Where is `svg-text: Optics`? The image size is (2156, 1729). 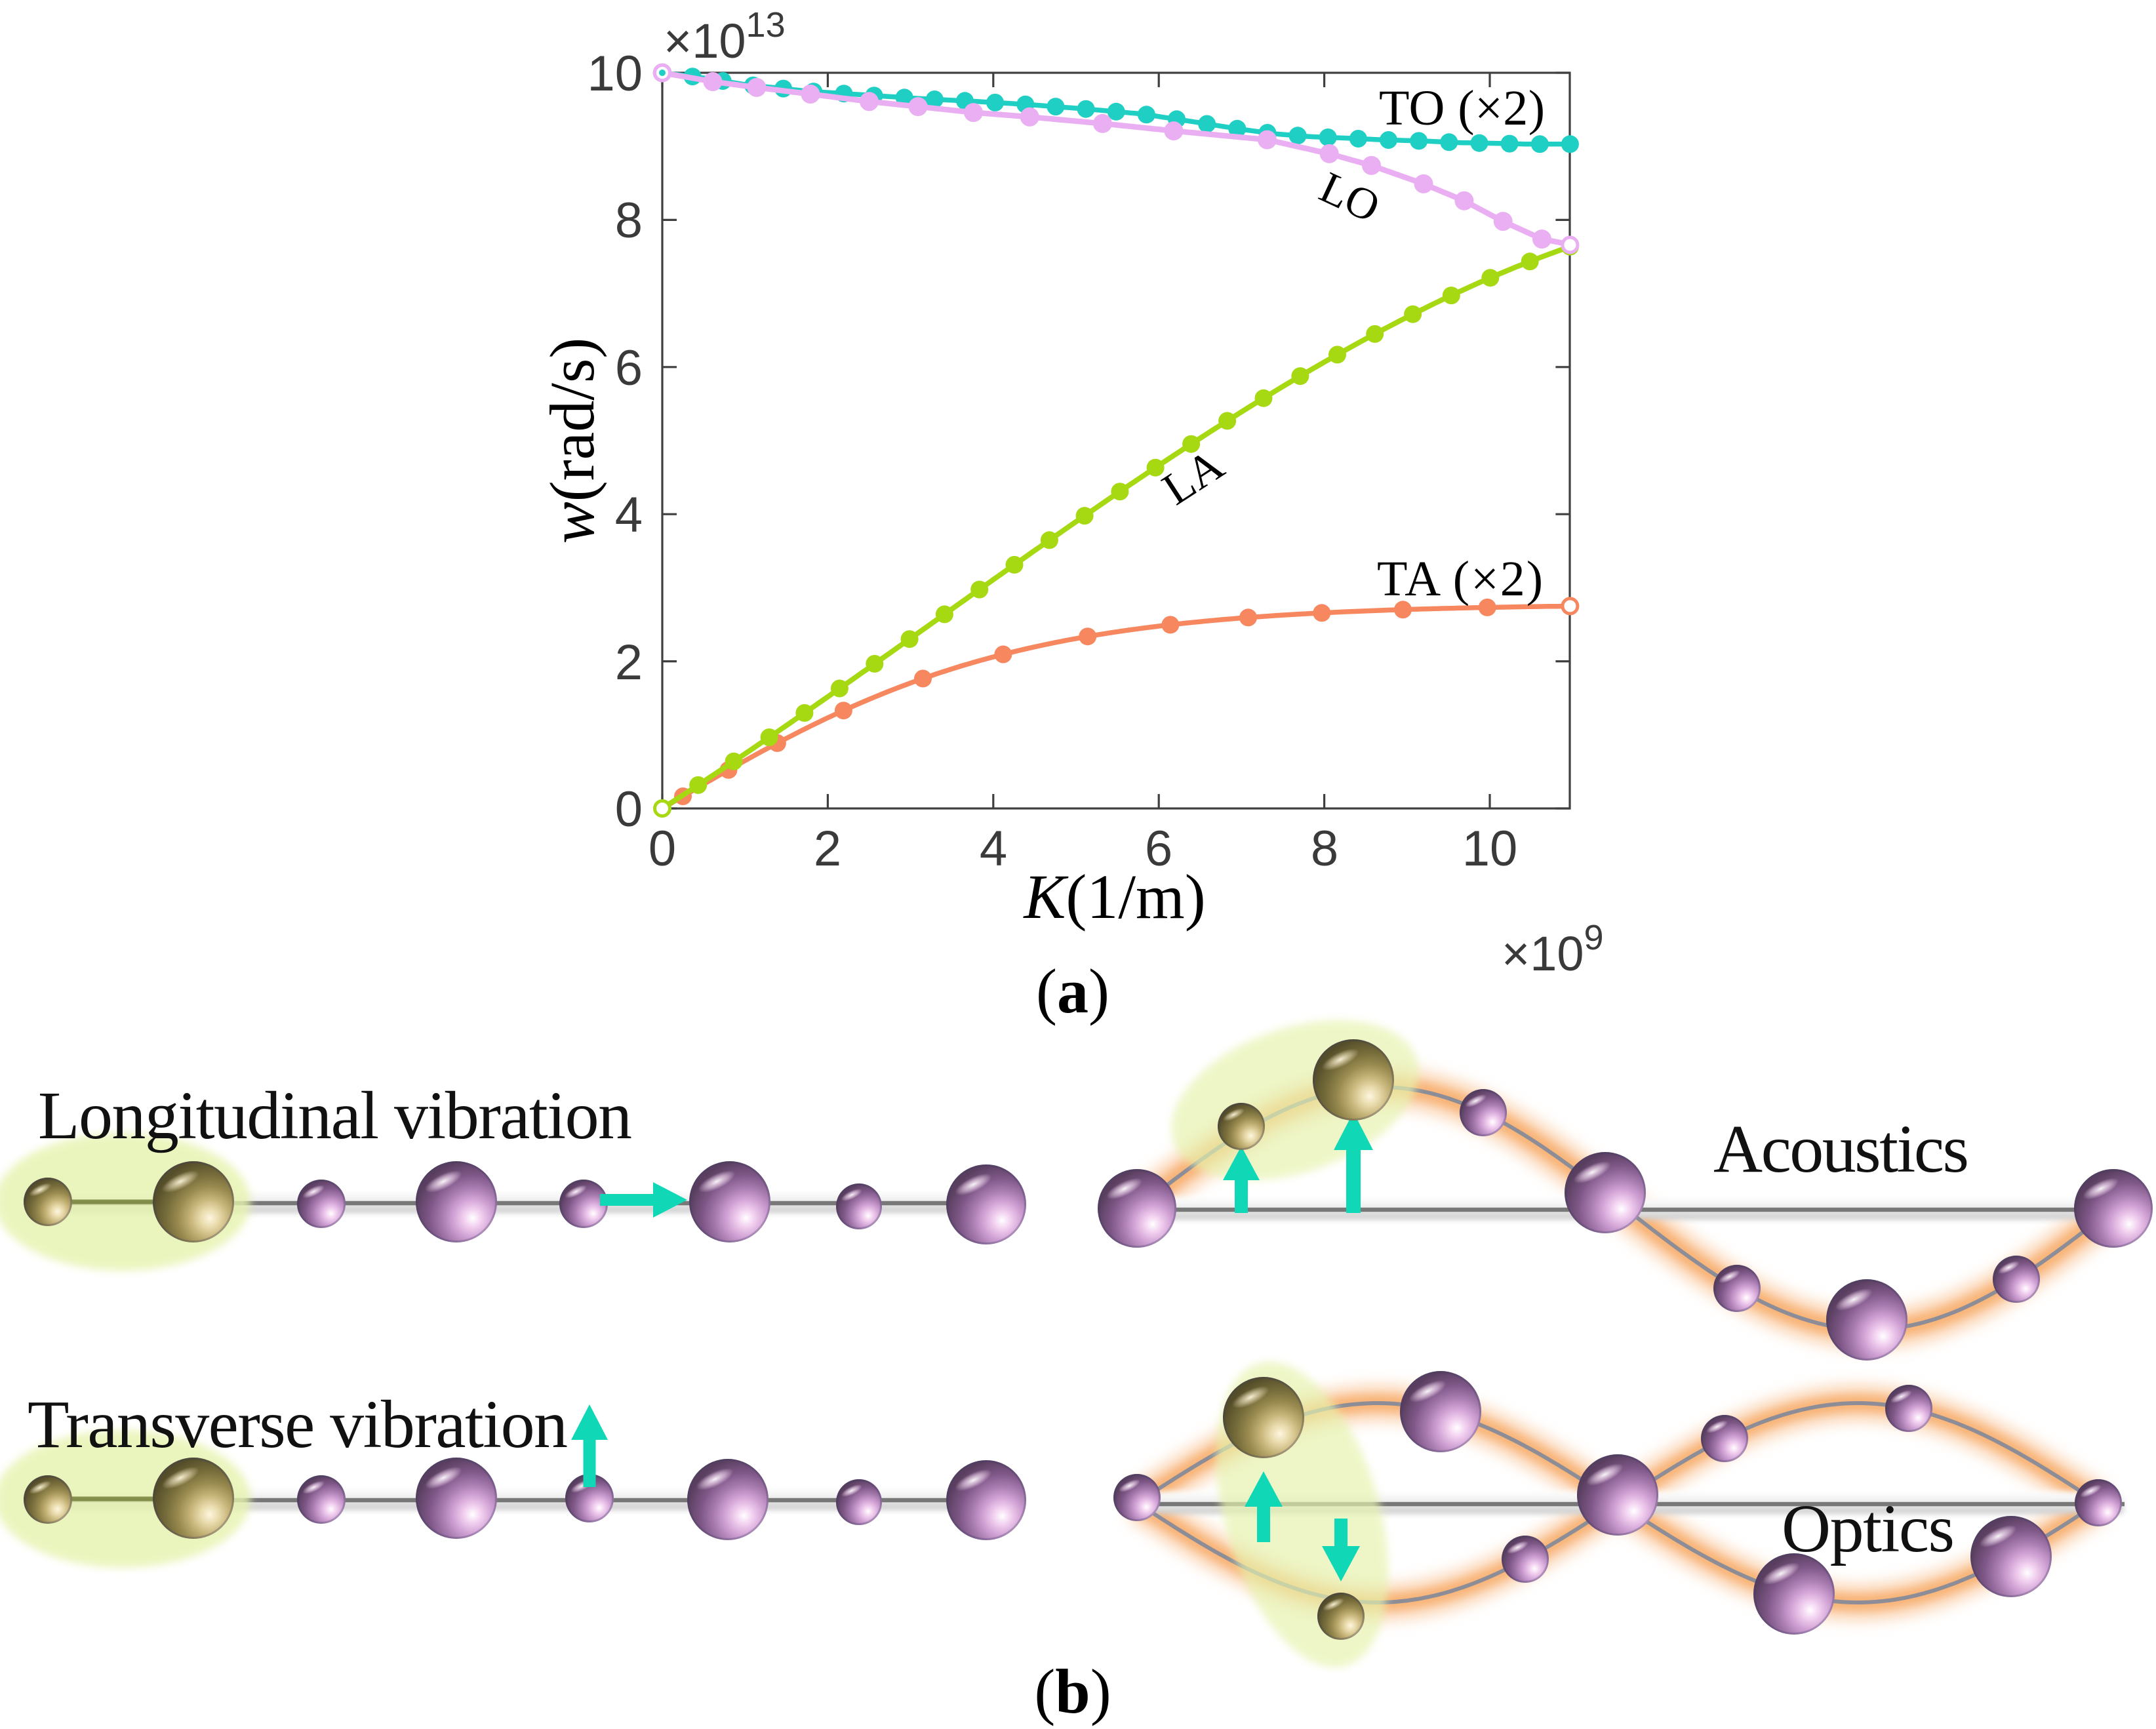
svg-text: Optics is located at coordinates (1868, 1529).